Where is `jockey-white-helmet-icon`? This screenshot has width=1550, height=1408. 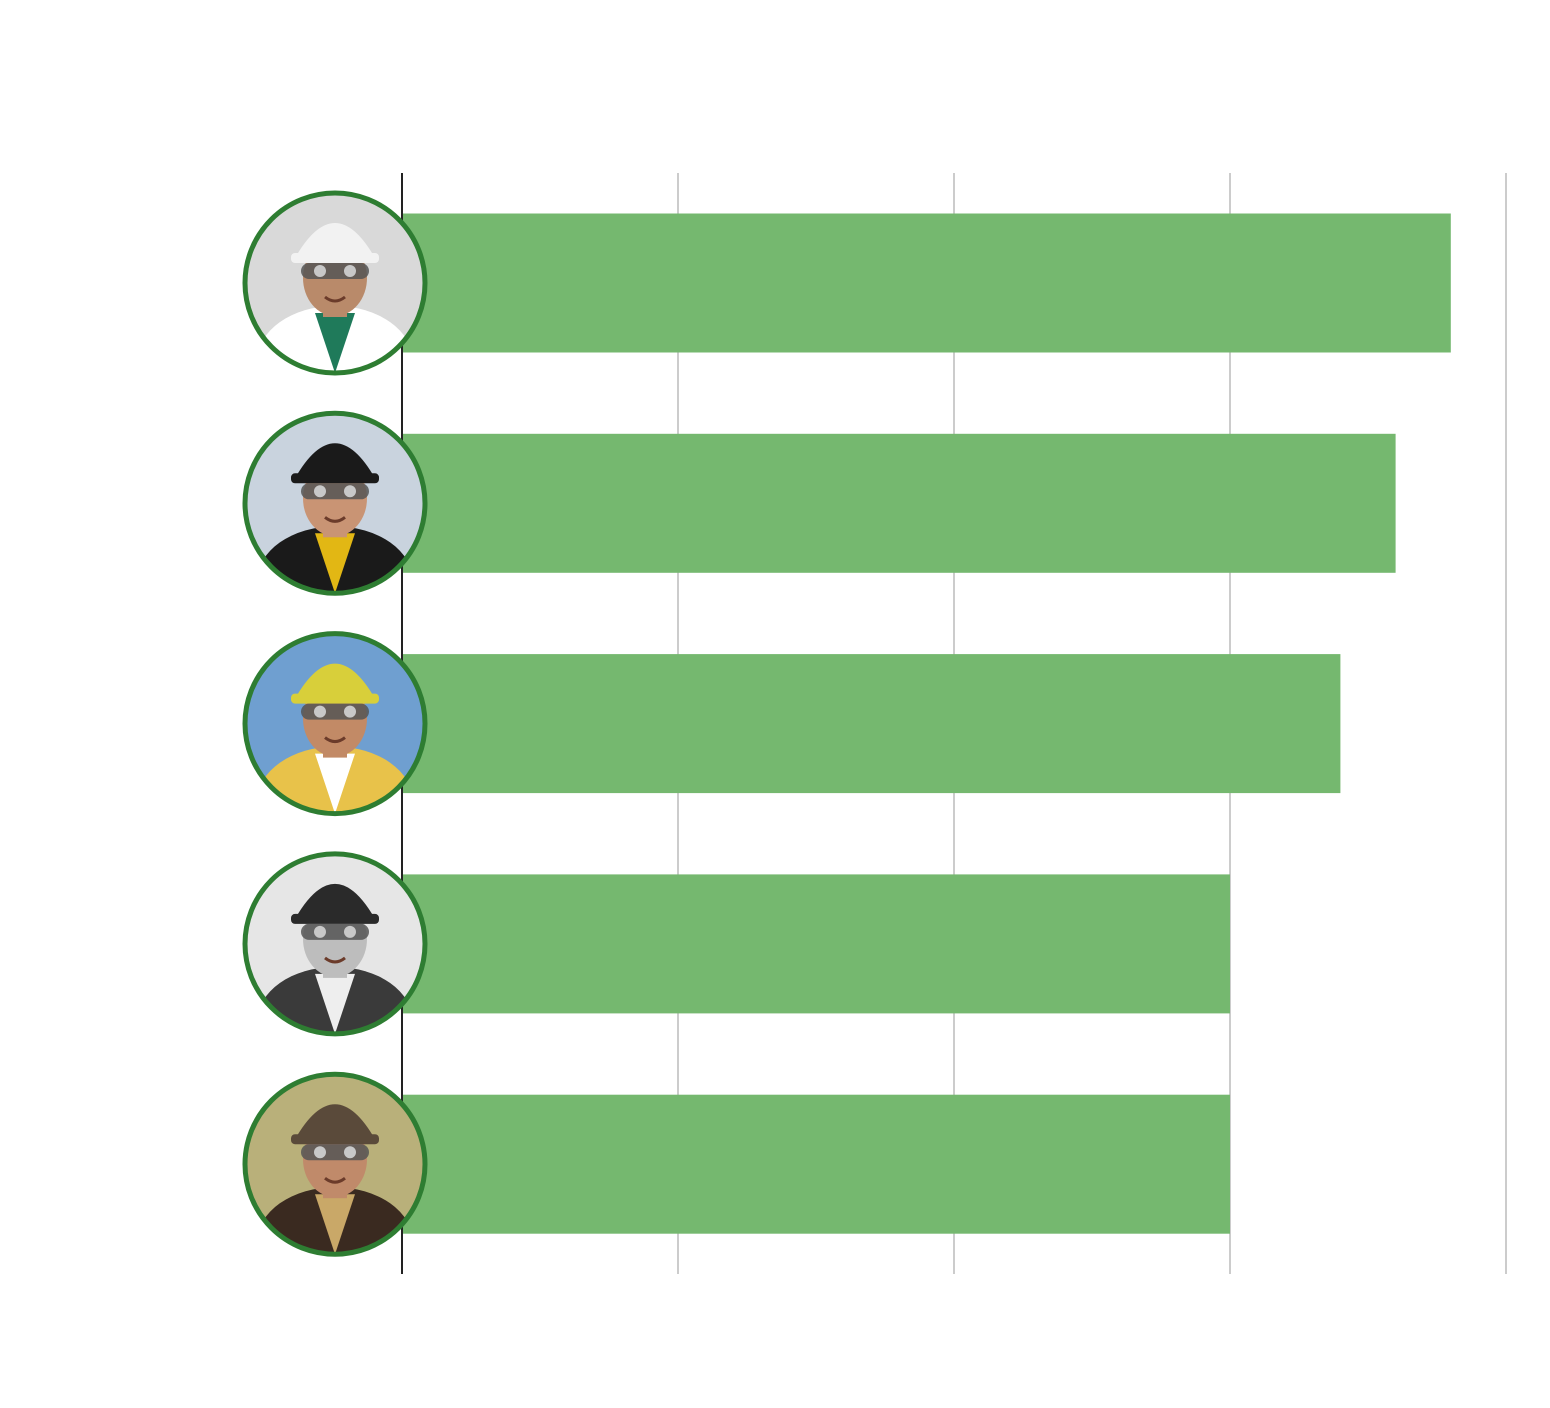
jockey-white-helmet-icon is located at coordinates (335, 283).